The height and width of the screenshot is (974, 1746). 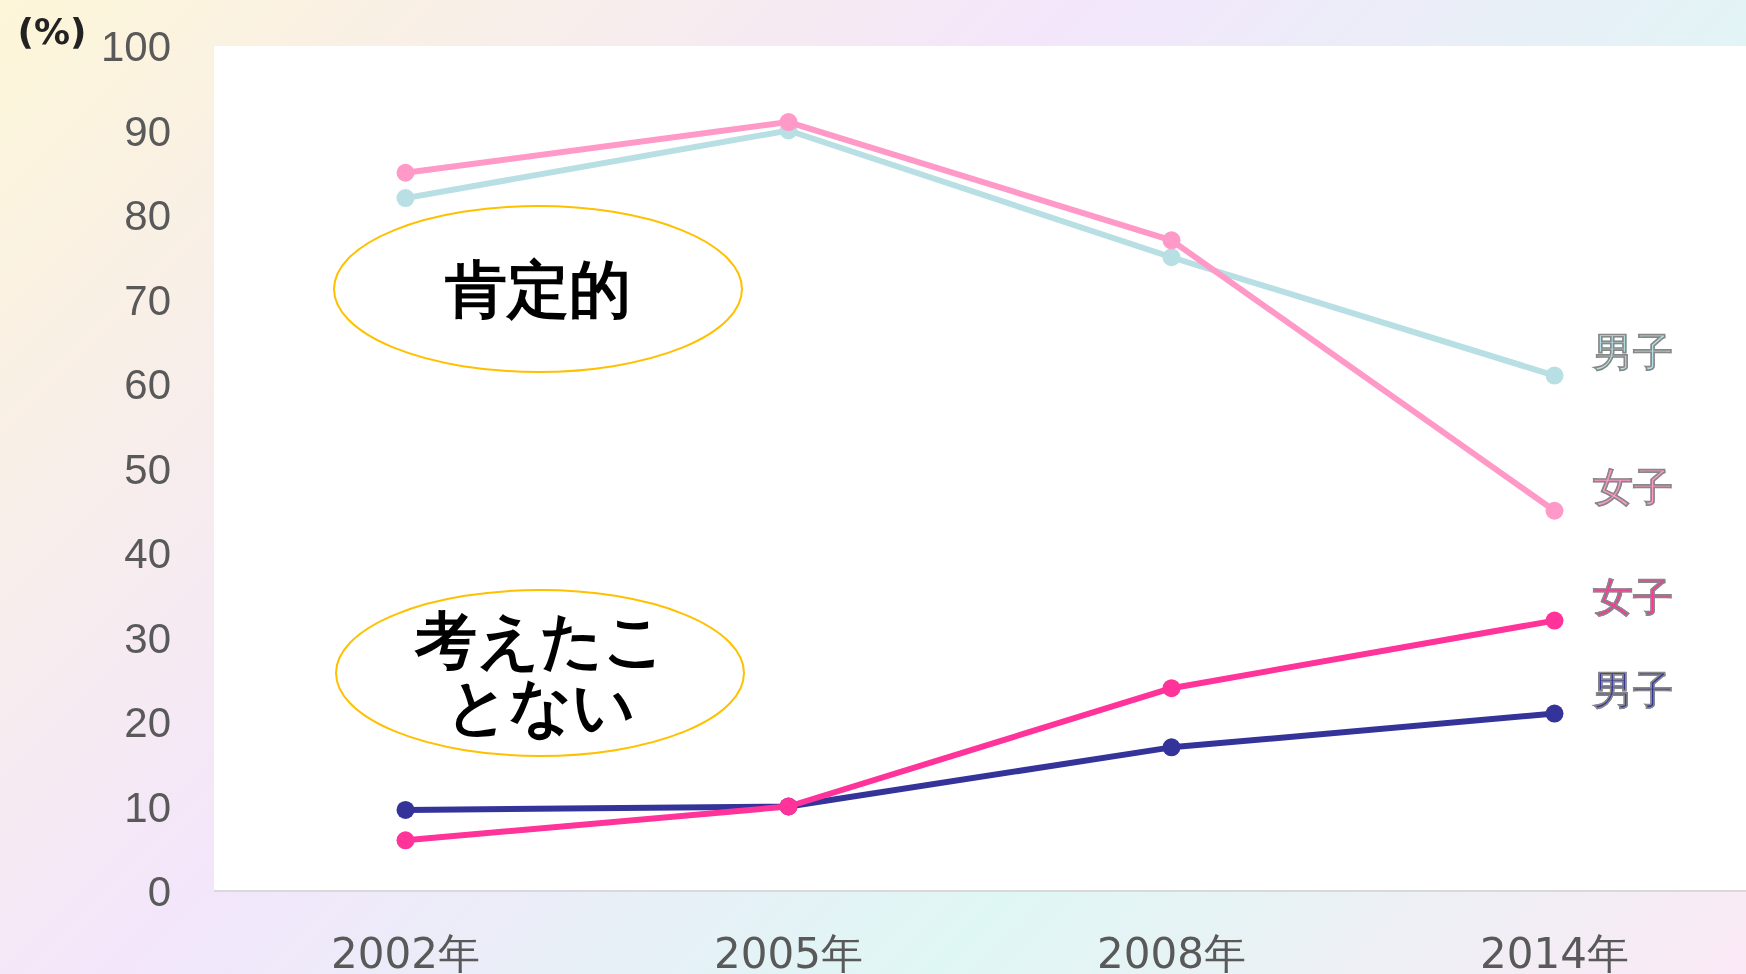 What do you see at coordinates (539, 673) in the screenshot?
I see `annotation: 考えたことない` at bounding box center [539, 673].